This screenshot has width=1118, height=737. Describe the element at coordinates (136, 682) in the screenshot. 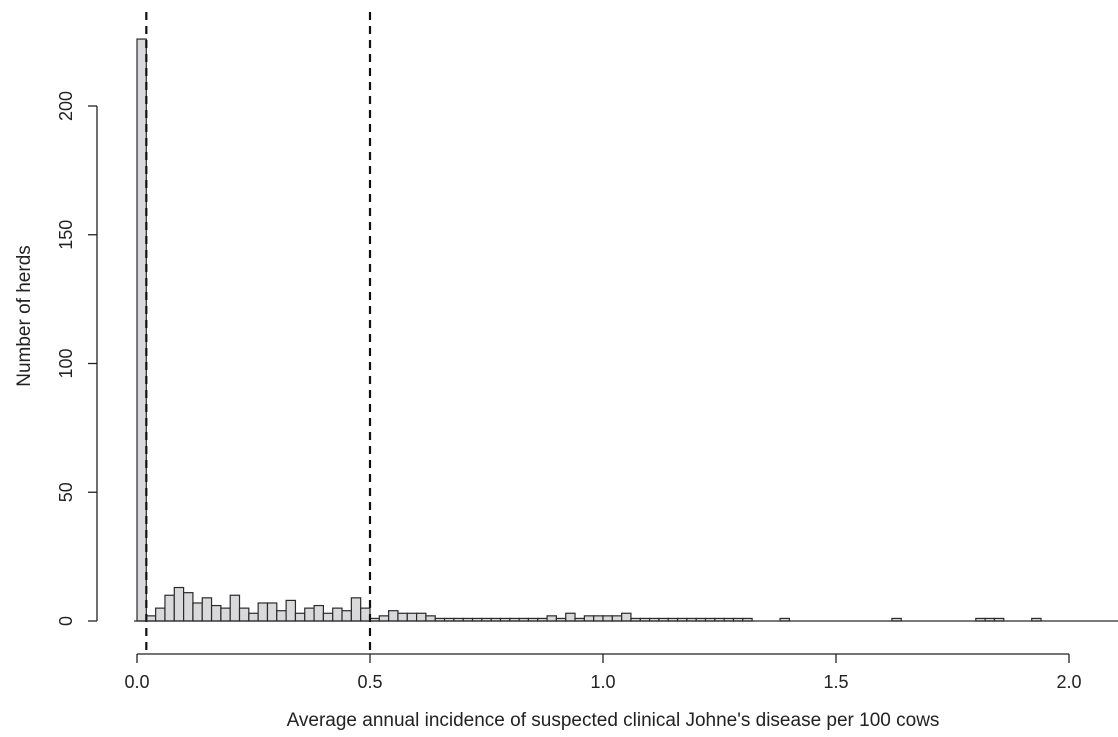

I see `x-tick-label: 0.0` at that location.